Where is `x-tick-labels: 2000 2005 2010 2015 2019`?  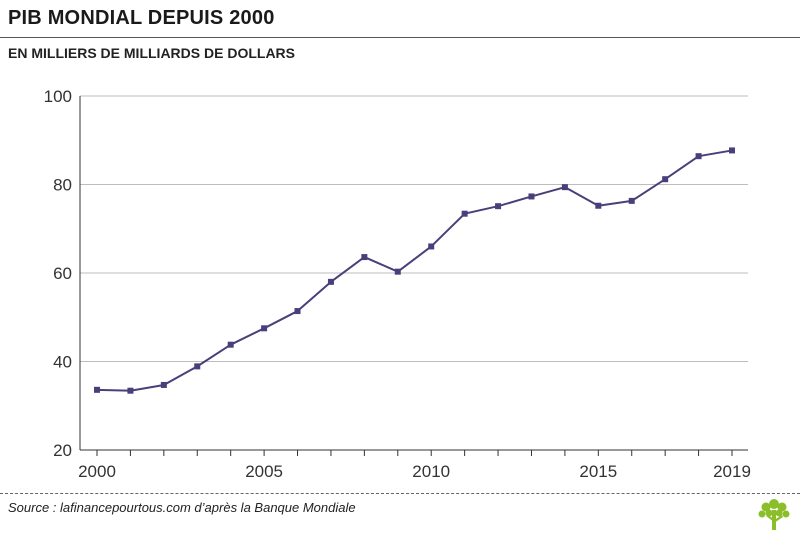
x-tick-labels: 2000 2005 2010 2015 2019 is located at coordinates (414, 471).